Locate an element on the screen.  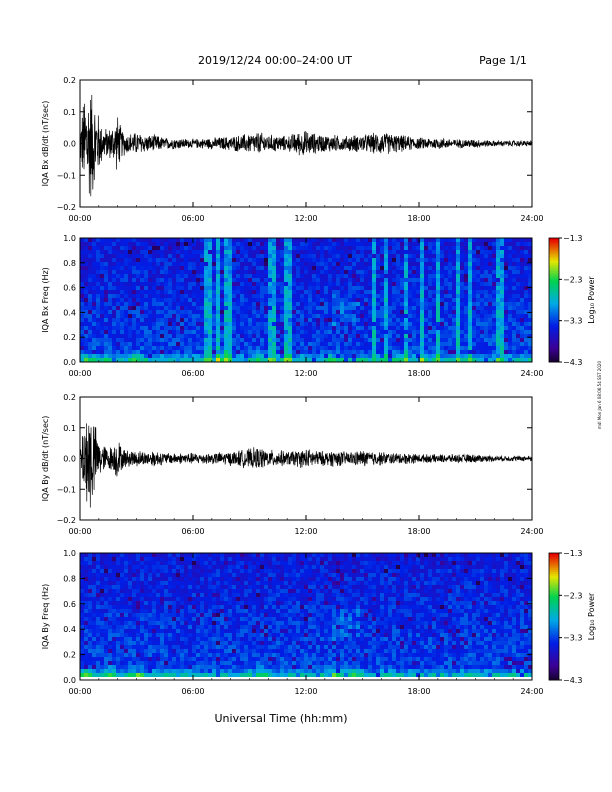
page-number: Page 1/1 is located at coordinates (503, 60).